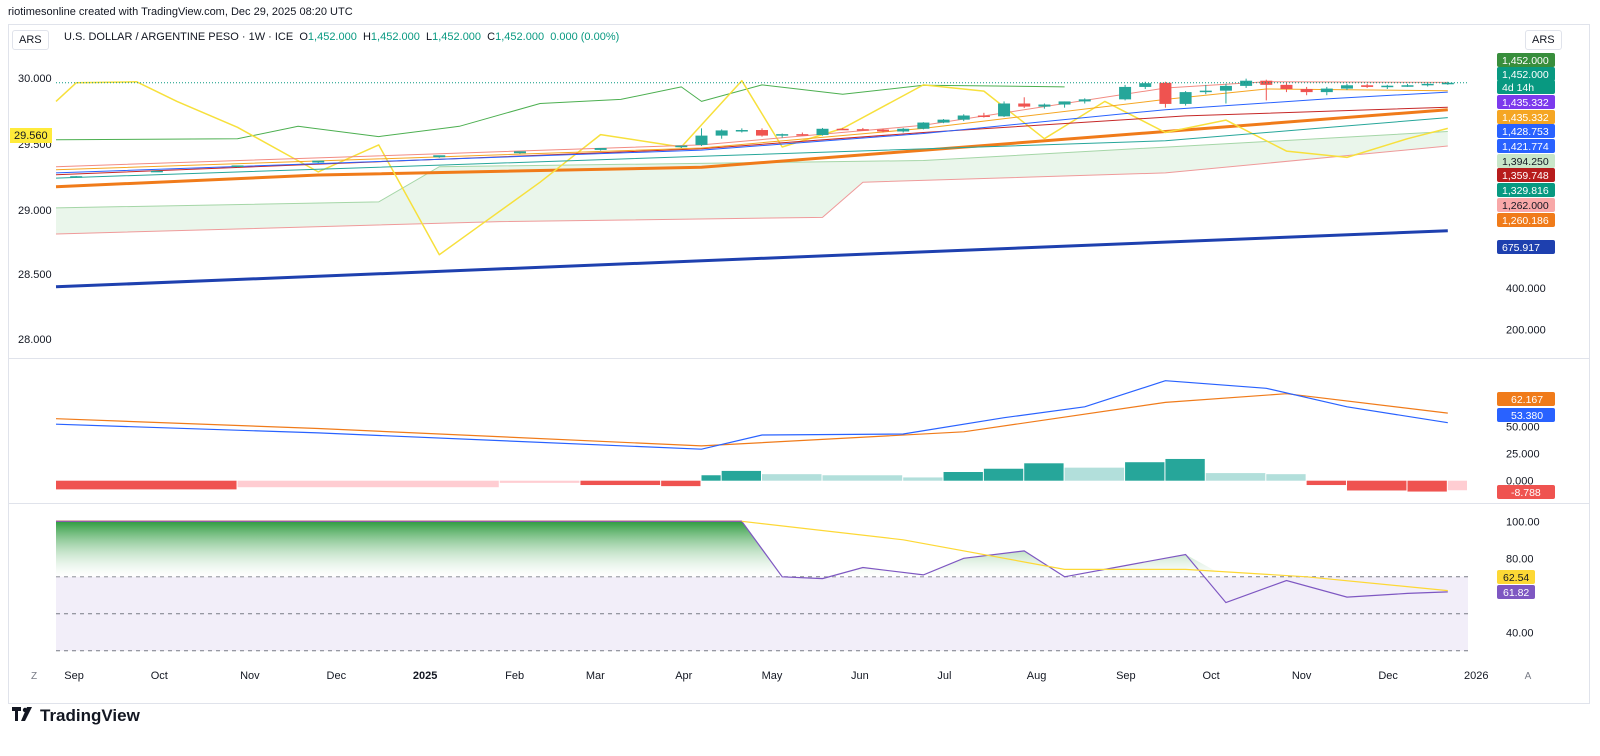  I want to click on cloud-lower-edge, so click(751, 190).